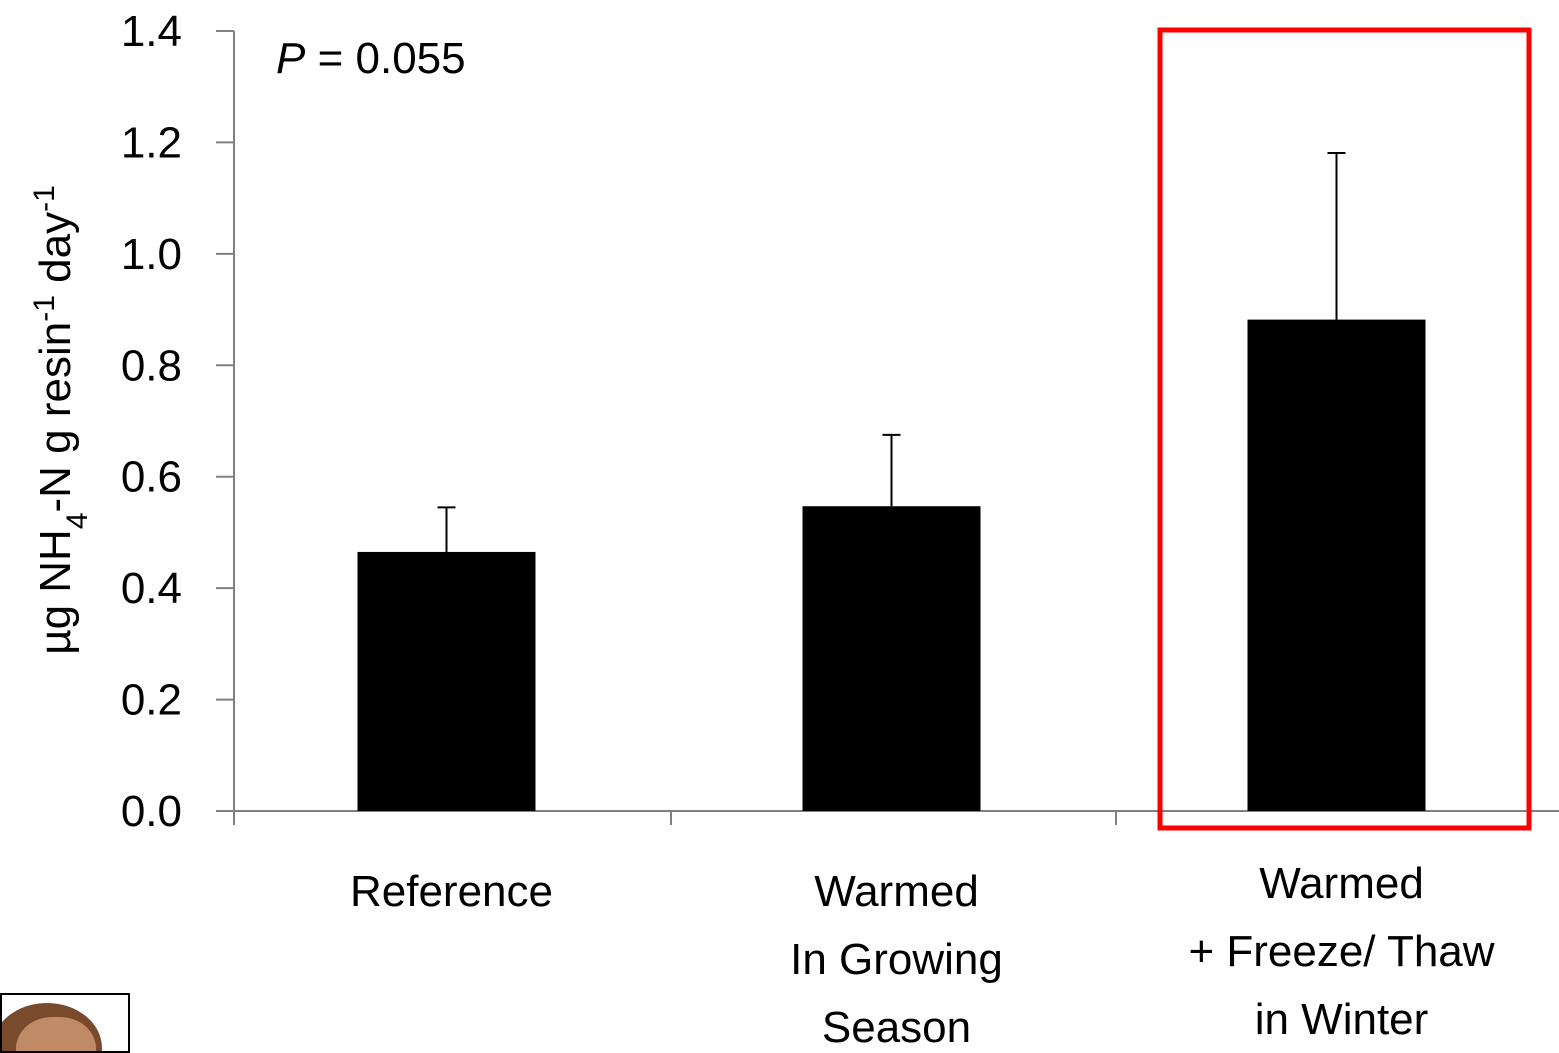  What do you see at coordinates (151, 142) in the screenshot?
I see `y-tick-label: 1.2` at bounding box center [151, 142].